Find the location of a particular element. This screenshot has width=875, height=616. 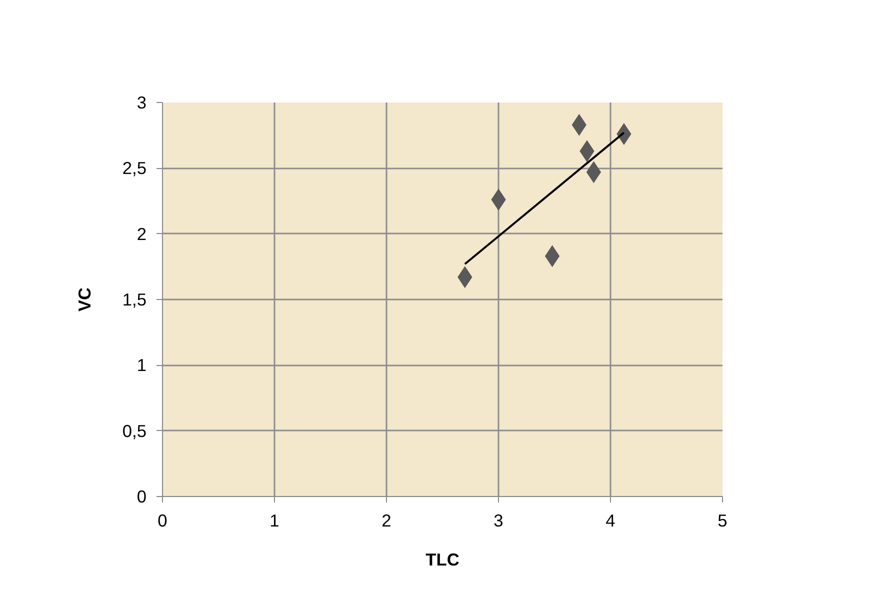

x-tick-label: 0 is located at coordinates (163, 520).